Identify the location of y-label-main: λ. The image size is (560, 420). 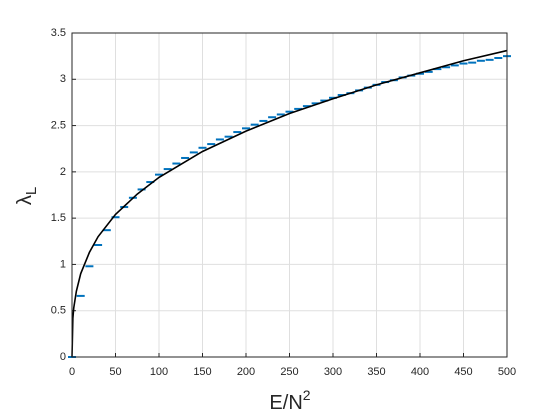
(25, 200).